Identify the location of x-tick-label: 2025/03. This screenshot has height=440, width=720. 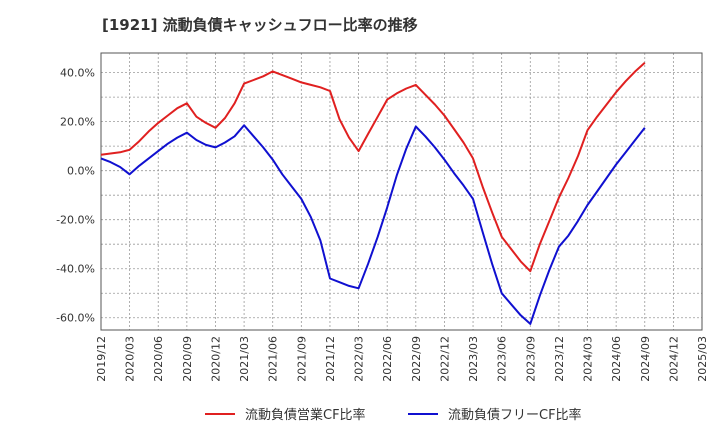
(702, 359).